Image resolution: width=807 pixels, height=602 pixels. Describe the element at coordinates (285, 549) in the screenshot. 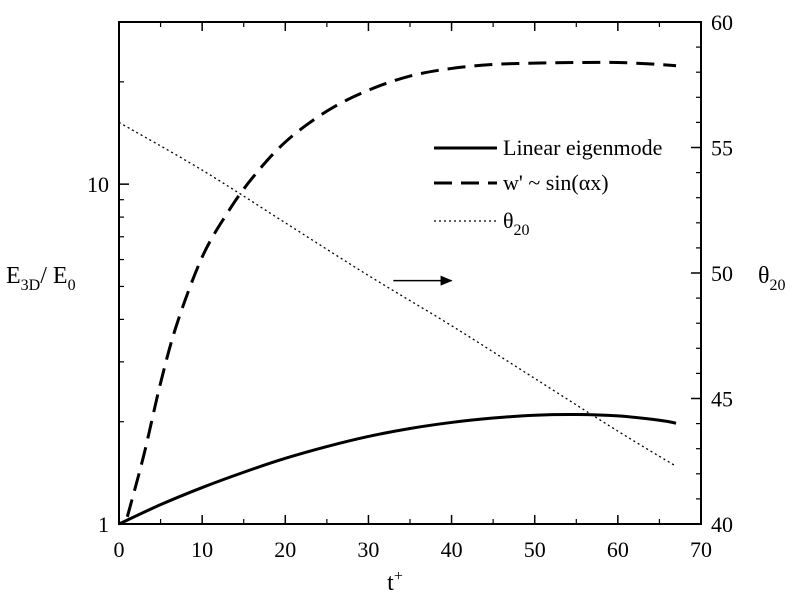

I see `x-tick-label: 20` at that location.